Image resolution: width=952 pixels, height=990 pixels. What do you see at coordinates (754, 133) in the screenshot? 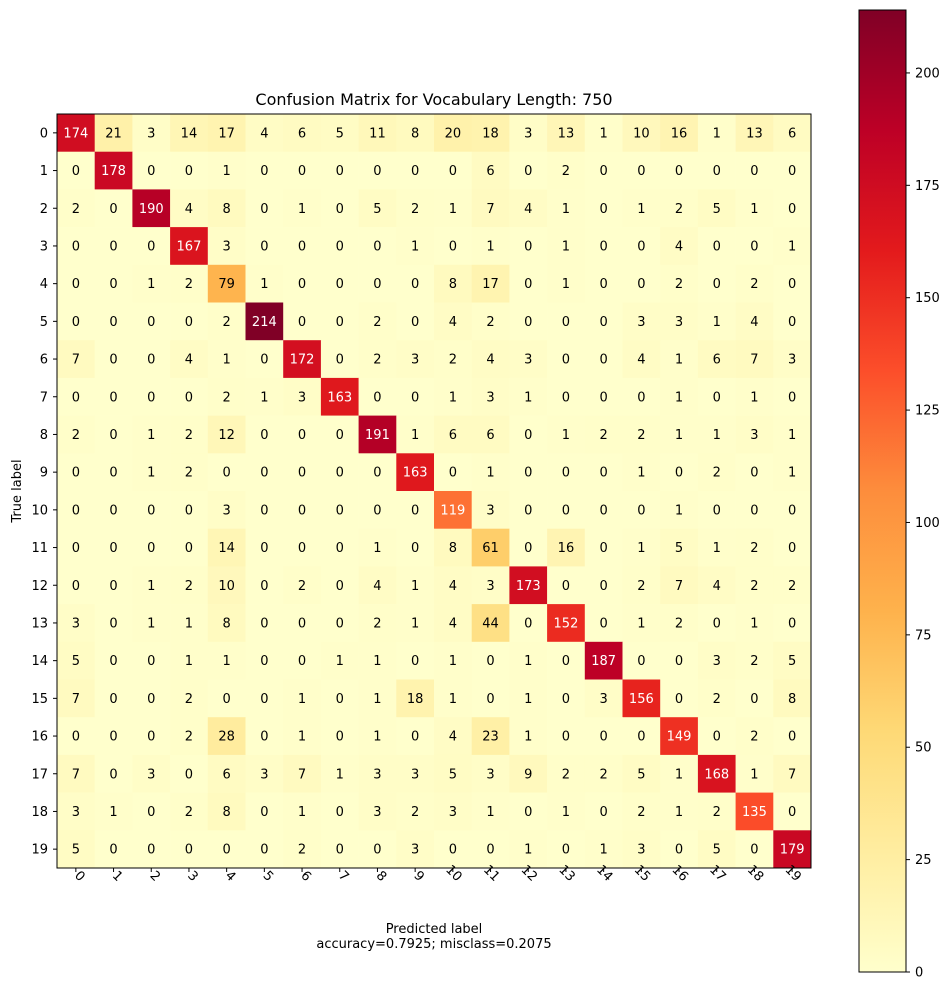
I see `cell-value-label: 13` at bounding box center [754, 133].